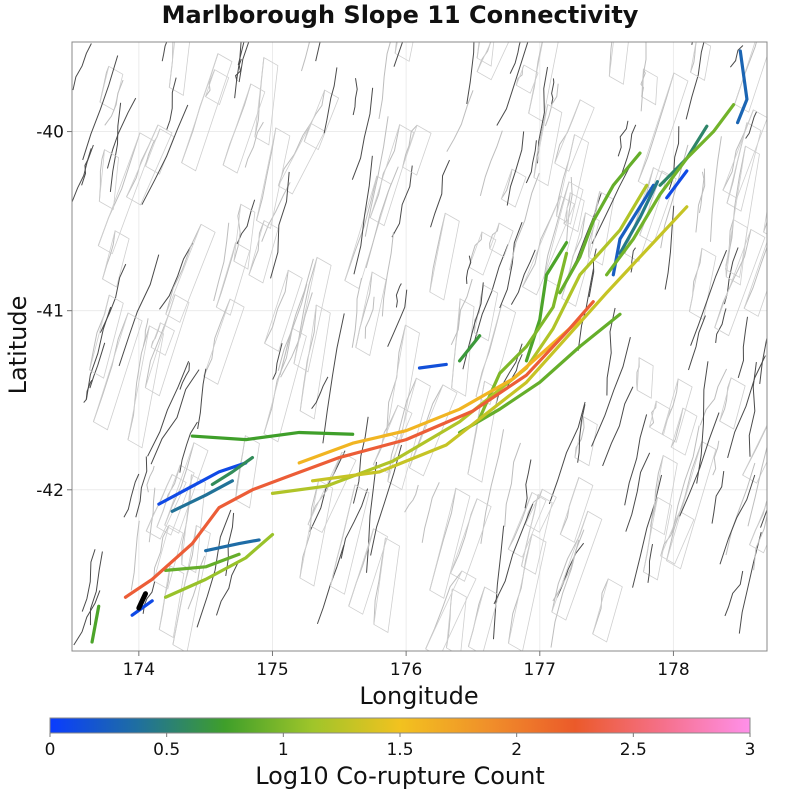 The height and width of the screenshot is (798, 800). I want to click on x-tick-label: 175, so click(272, 670).